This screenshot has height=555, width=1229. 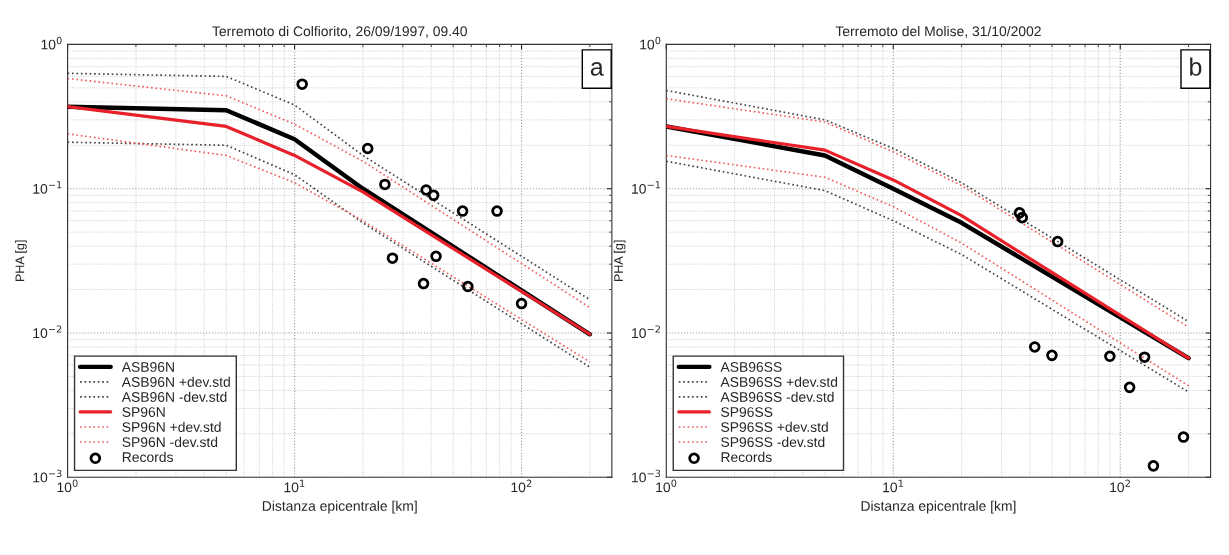 What do you see at coordinates (174, 396) in the screenshot?
I see `legend-label: ASB96N -dev.std` at bounding box center [174, 396].